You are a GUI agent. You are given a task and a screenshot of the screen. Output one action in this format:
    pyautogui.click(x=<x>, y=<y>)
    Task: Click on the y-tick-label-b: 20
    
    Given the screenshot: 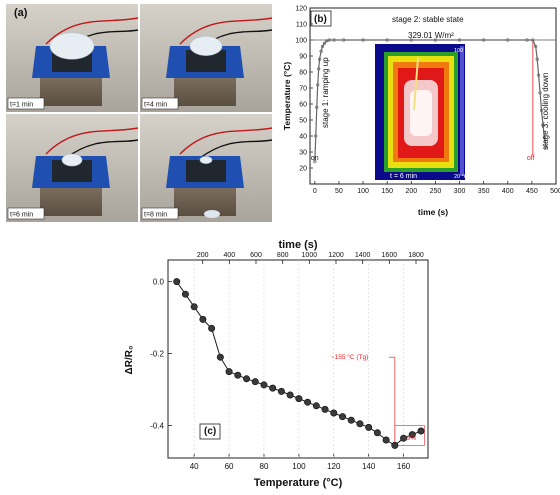 What is the action you would take?
    pyautogui.click(x=303, y=169)
    